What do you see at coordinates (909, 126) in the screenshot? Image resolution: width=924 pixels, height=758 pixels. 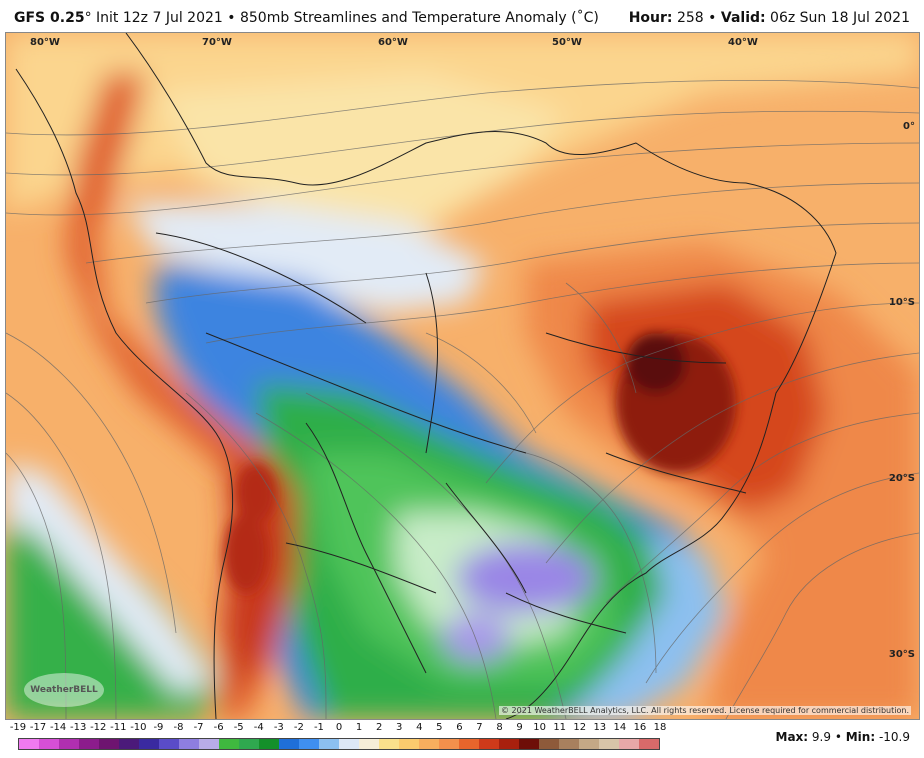 I see `lat-label-0: 0°` at bounding box center [909, 126].